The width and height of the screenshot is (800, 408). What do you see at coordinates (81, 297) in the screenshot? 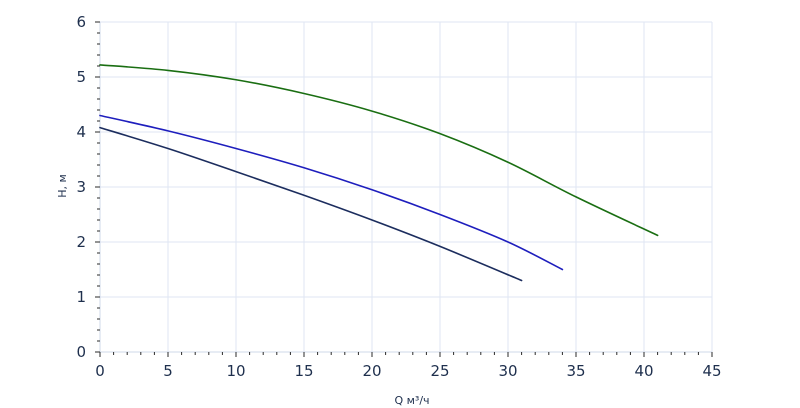
I see `y-tick-label: 1` at bounding box center [81, 297].